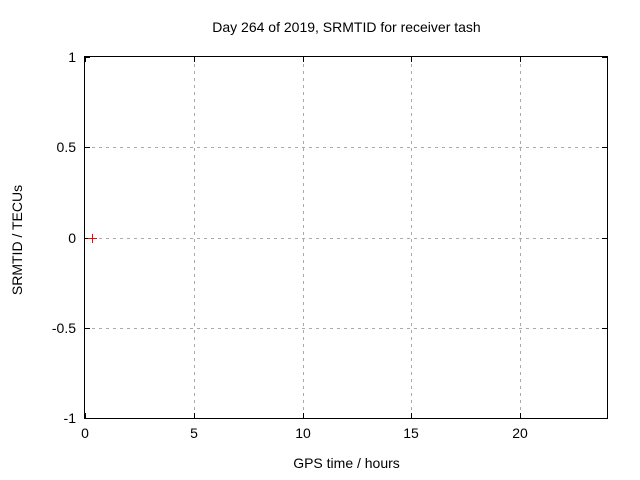 The width and height of the screenshot is (640, 480). What do you see at coordinates (411, 433) in the screenshot?
I see `x-tick-label-15: 15` at bounding box center [411, 433].